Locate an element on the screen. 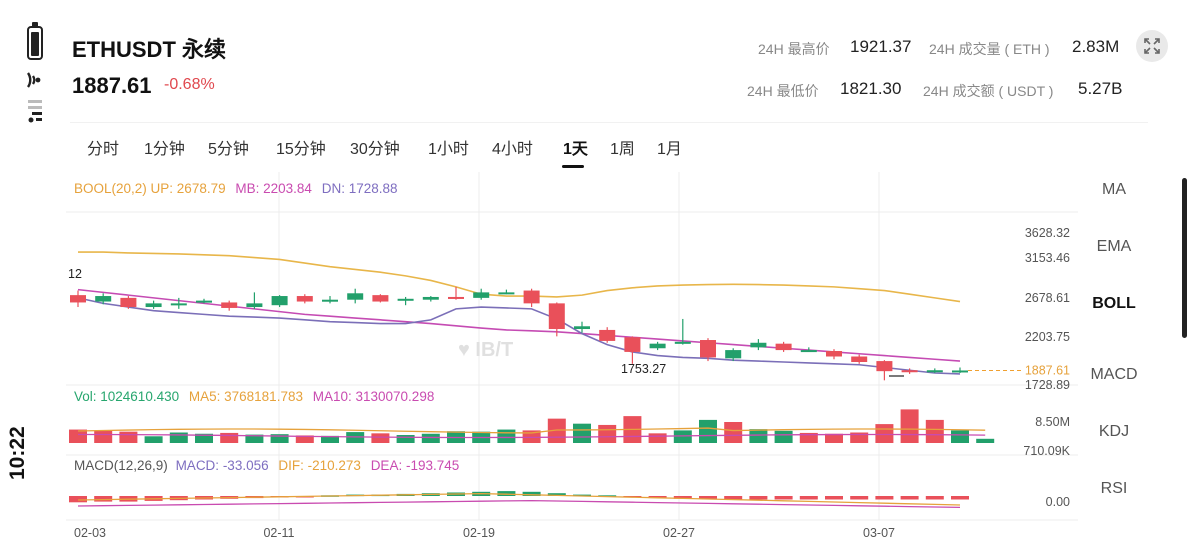 Image resolution: width=1199 pixels, height=554 pixels. ma5-line is located at coordinates (531, 430).